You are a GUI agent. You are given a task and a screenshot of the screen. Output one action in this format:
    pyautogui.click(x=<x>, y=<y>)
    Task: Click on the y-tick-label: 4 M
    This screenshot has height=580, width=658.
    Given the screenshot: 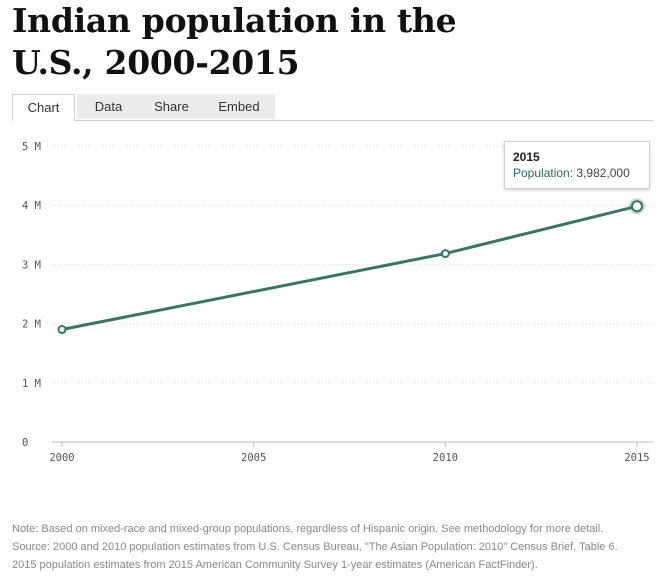 What is the action you would take?
    pyautogui.click(x=31, y=206)
    